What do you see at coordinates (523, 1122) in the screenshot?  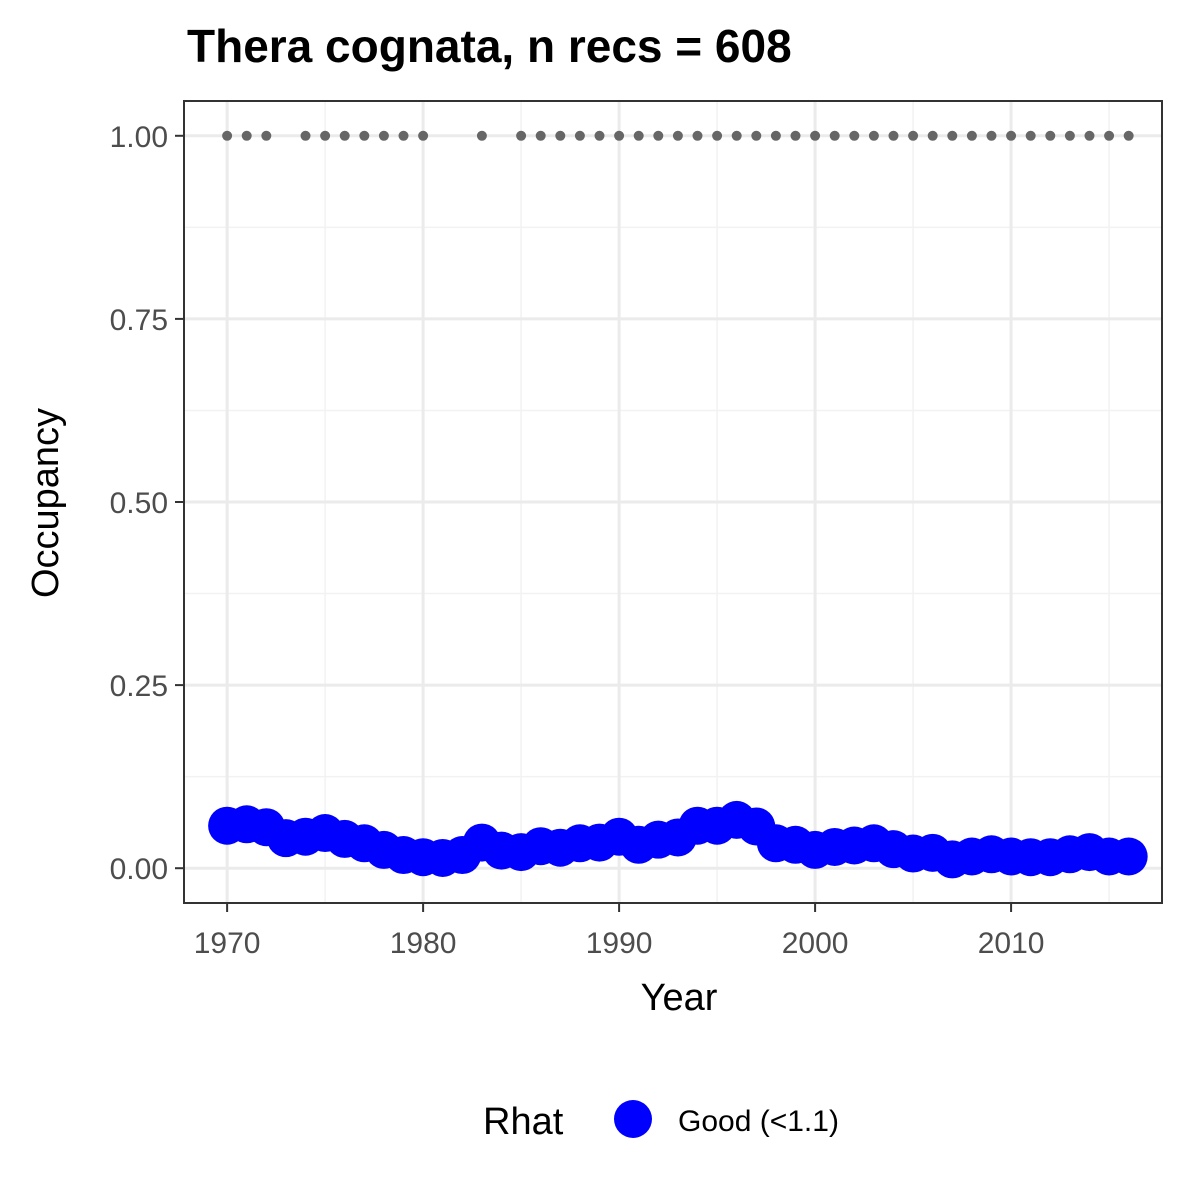 I see `legend-title: Rhat` at bounding box center [523, 1122].